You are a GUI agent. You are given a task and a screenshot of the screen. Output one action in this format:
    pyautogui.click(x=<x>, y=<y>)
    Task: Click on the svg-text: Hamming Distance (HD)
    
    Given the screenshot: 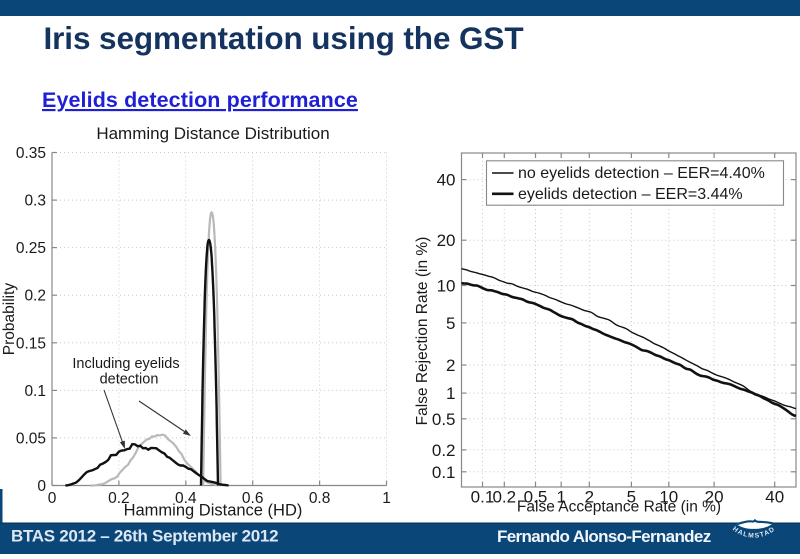 What is the action you would take?
    pyautogui.click(x=213, y=511)
    